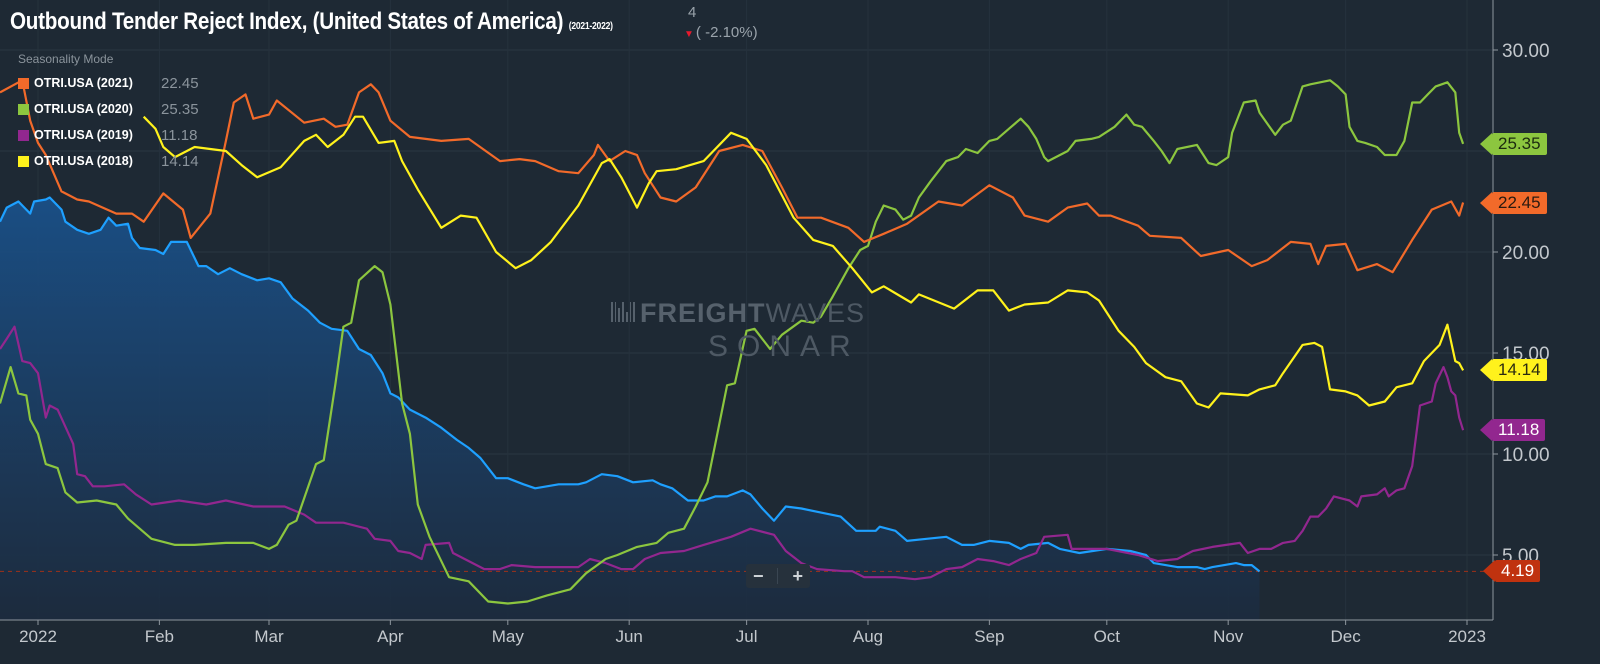  What do you see at coordinates (797, 575) in the screenshot?
I see `zoom-in-button: +` at bounding box center [797, 575].